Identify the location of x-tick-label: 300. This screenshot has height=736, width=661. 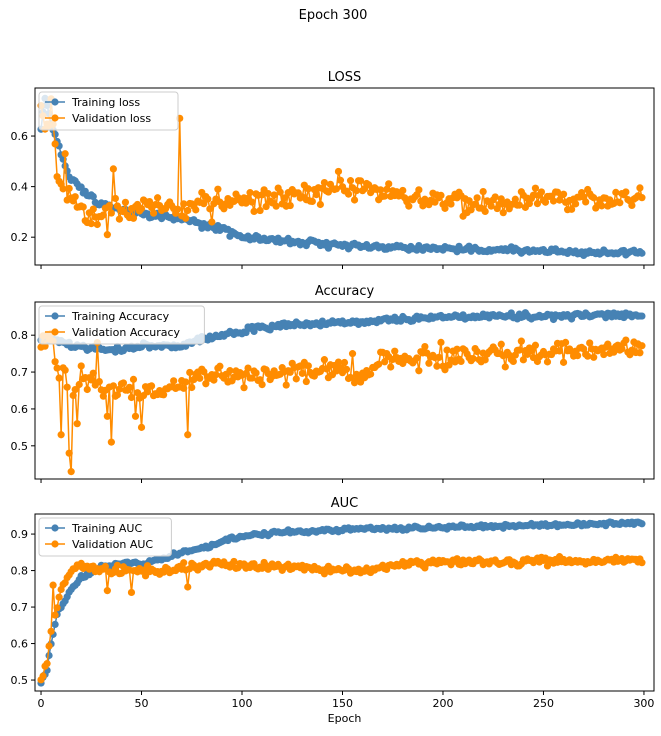
(643, 703).